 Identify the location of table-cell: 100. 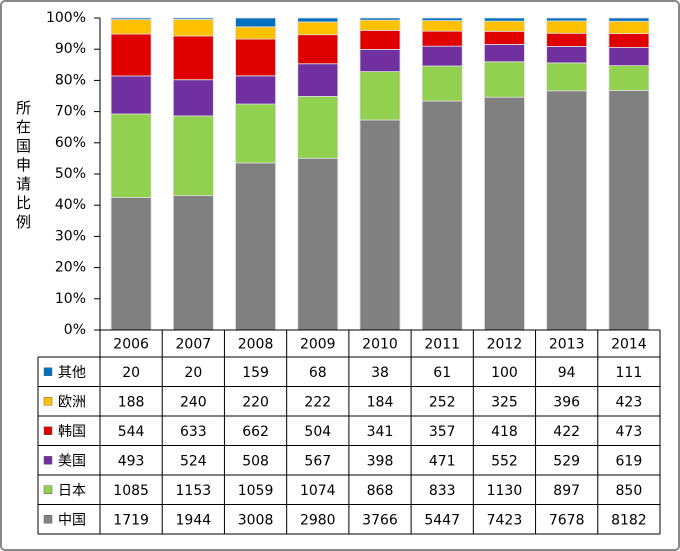
(504, 373).